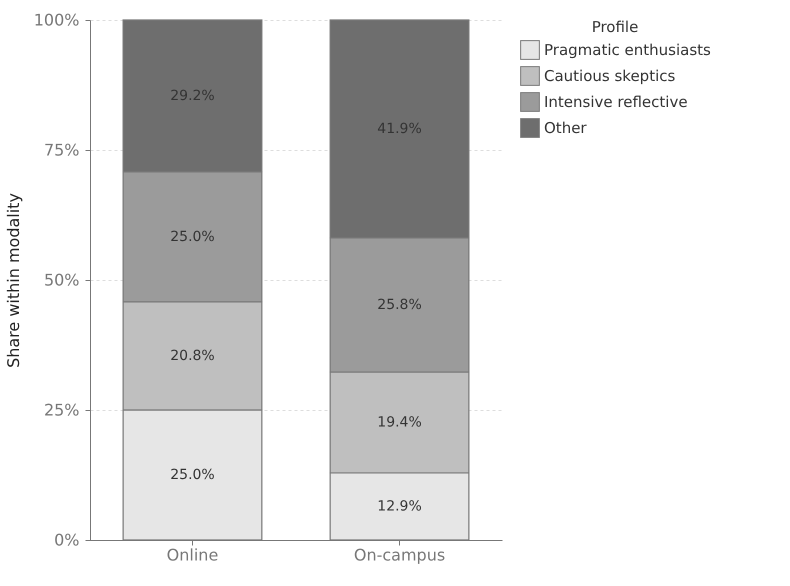 The image size is (790, 586). I want to click on legend-label: Intensive reflective, so click(616, 102).